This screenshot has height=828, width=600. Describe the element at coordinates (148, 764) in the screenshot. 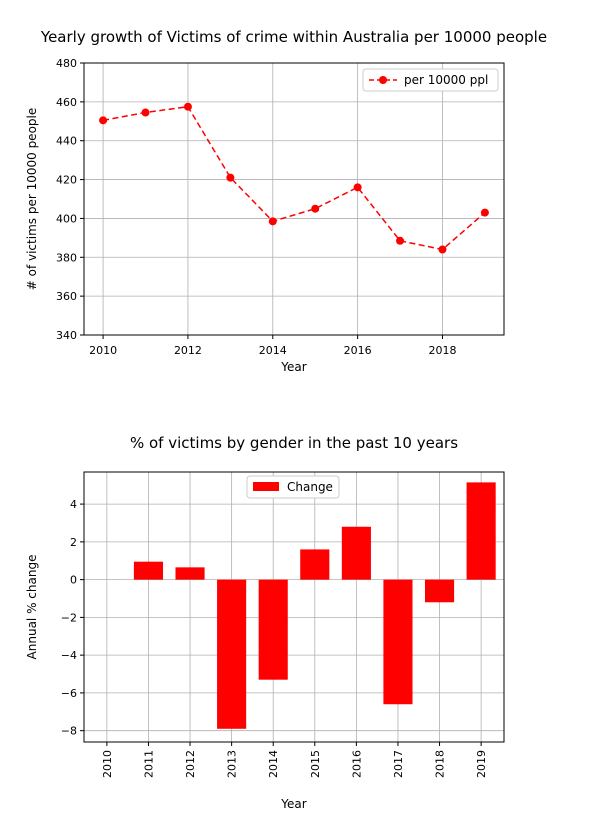

I see `bar-chart-x-tick-label: 2011` at that location.